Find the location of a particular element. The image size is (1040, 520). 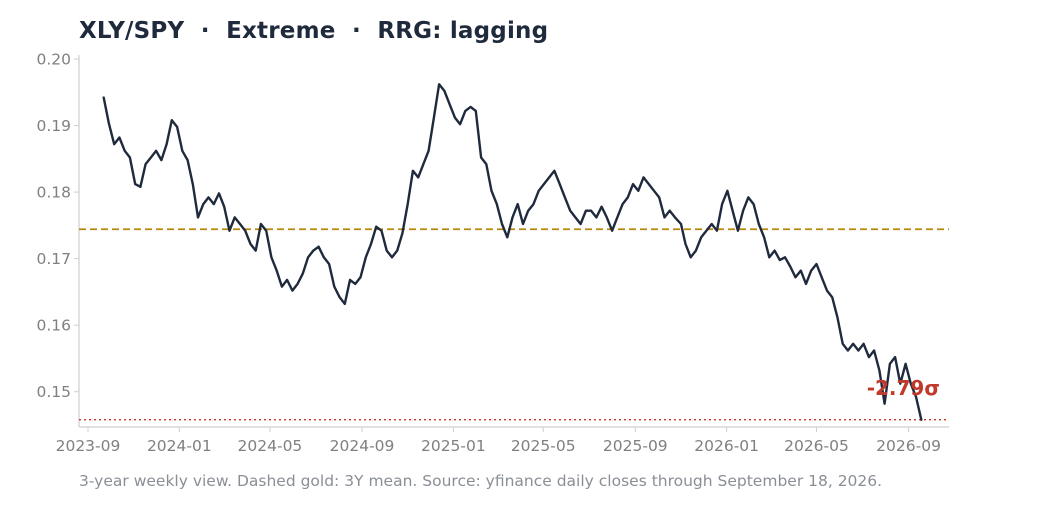

sigma-annotation: -2.79σ is located at coordinates (903, 388).